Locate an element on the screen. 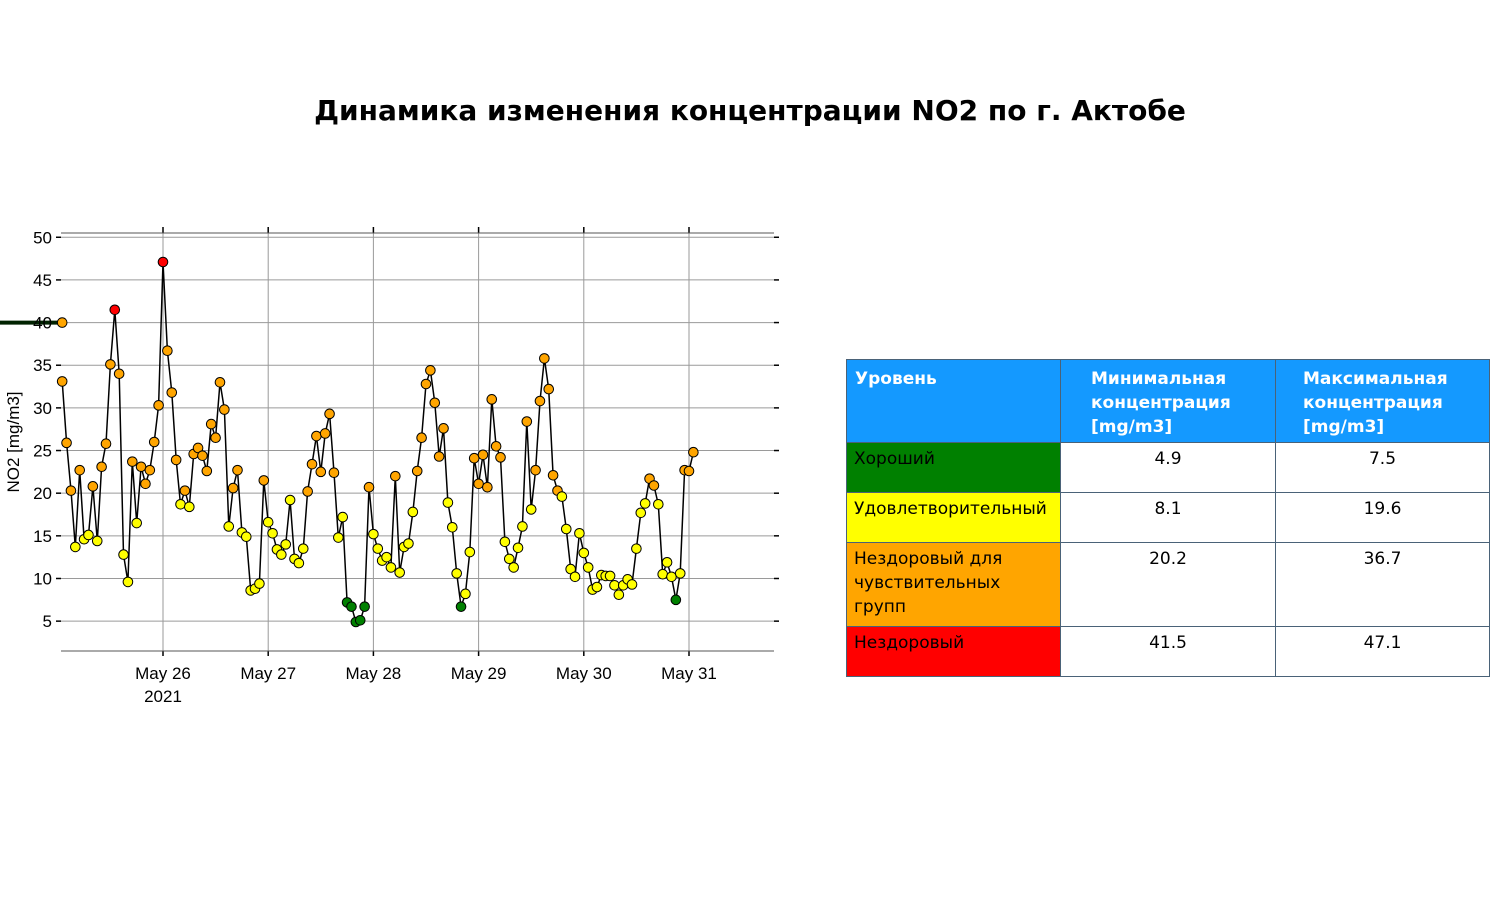 The height and width of the screenshot is (900, 1500). threshold-line-layer is located at coordinates (34, 322).